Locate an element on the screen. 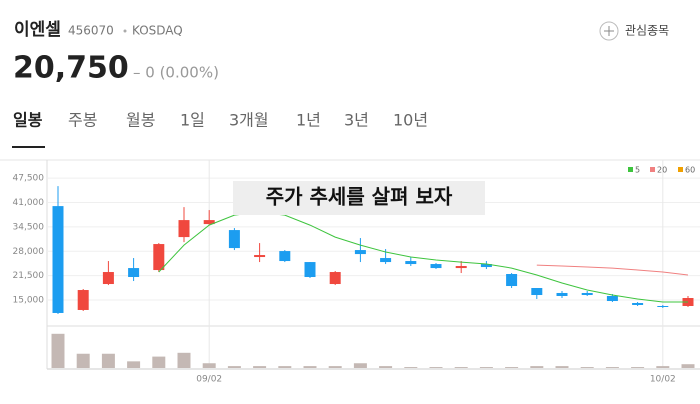 The image size is (700, 404). tab: 3년 is located at coordinates (356, 120).